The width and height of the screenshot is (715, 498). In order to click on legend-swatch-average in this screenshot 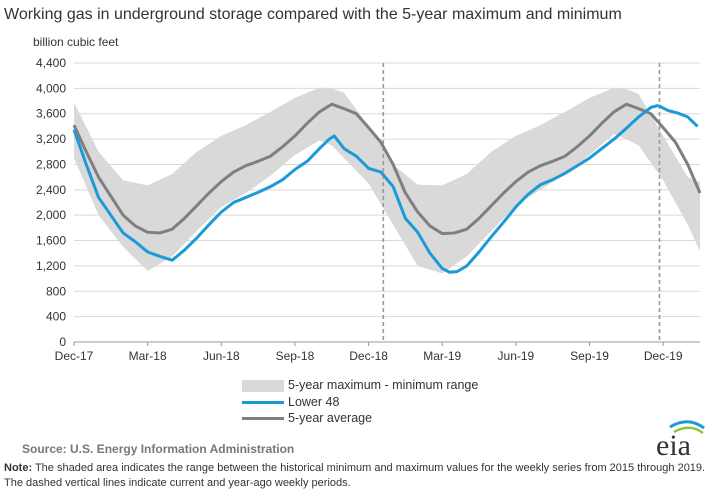, I will do `click(263, 419)`.